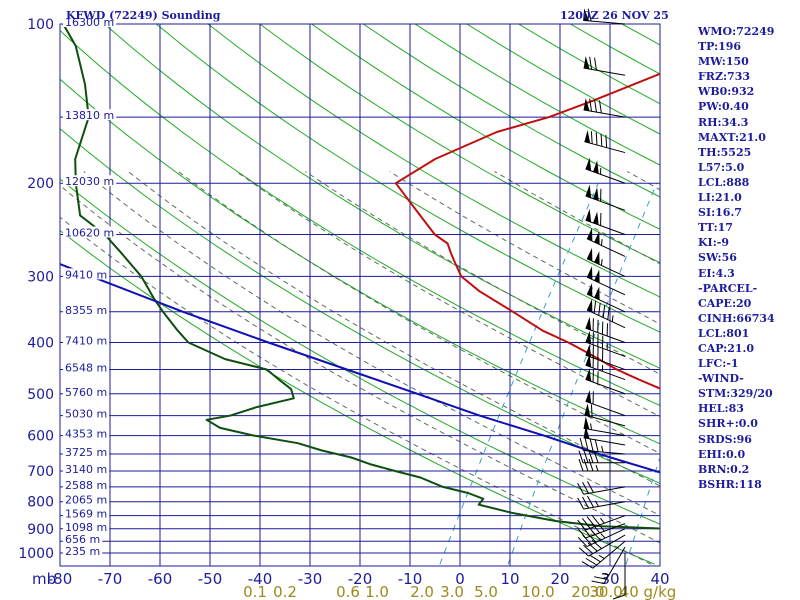 Image resolution: width=800 pixels, height=600 pixels. Describe the element at coordinates (717, 258) in the screenshot. I see `index-line: SW:56` at that location.